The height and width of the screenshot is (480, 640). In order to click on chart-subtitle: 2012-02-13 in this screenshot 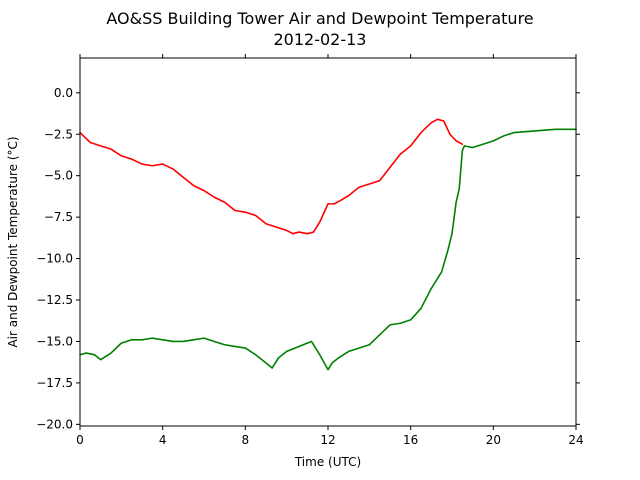, I will do `click(320, 39)`.